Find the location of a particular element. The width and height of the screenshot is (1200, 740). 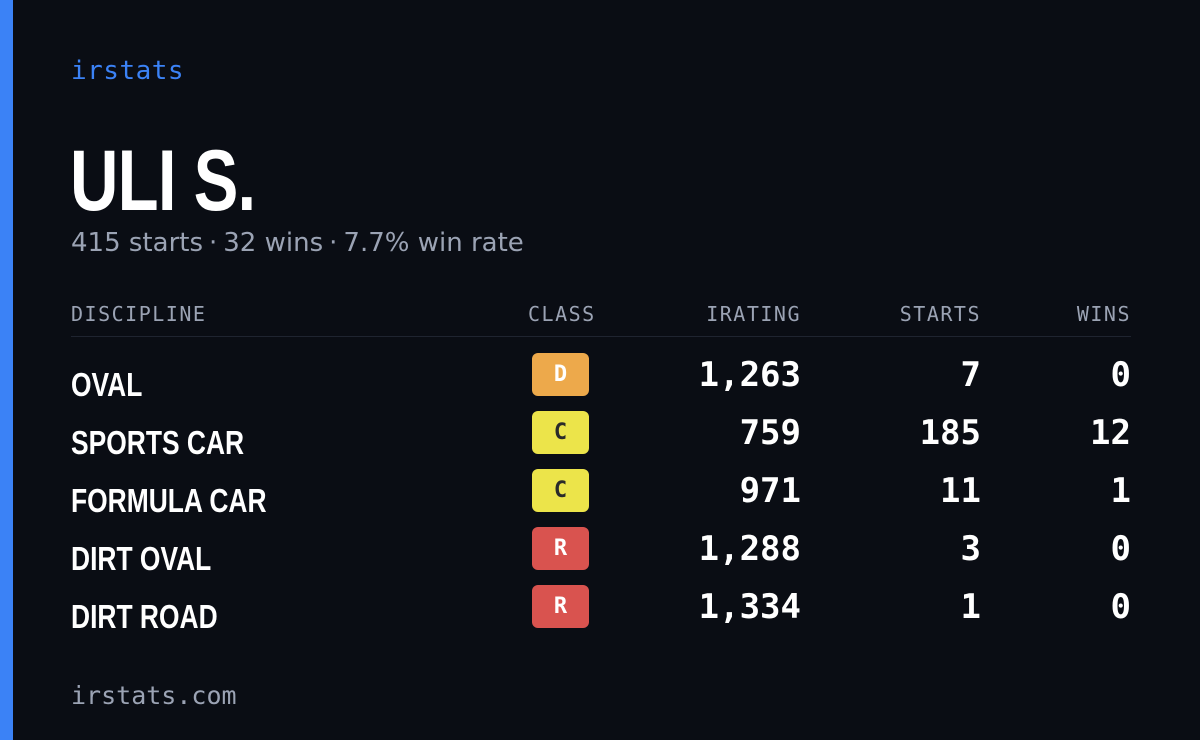

win-rate: 7.7% win rate is located at coordinates (433, 243).